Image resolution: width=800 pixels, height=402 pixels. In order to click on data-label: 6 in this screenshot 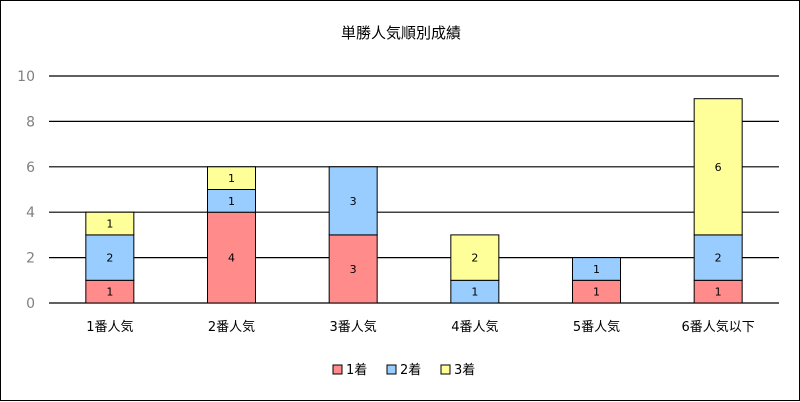, I will do `click(718, 167)`.